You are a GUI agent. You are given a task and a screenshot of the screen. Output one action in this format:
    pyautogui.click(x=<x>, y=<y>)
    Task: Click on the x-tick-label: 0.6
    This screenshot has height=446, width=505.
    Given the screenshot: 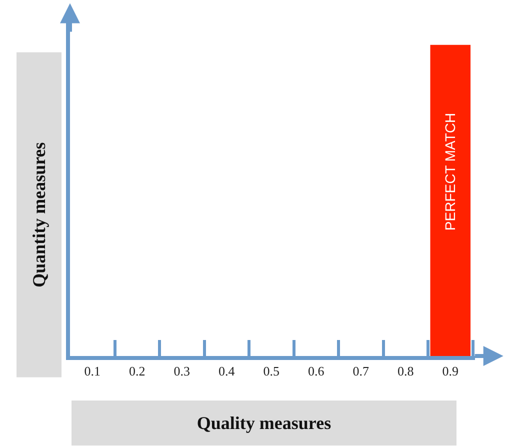 What is the action you would take?
    pyautogui.click(x=316, y=371)
    